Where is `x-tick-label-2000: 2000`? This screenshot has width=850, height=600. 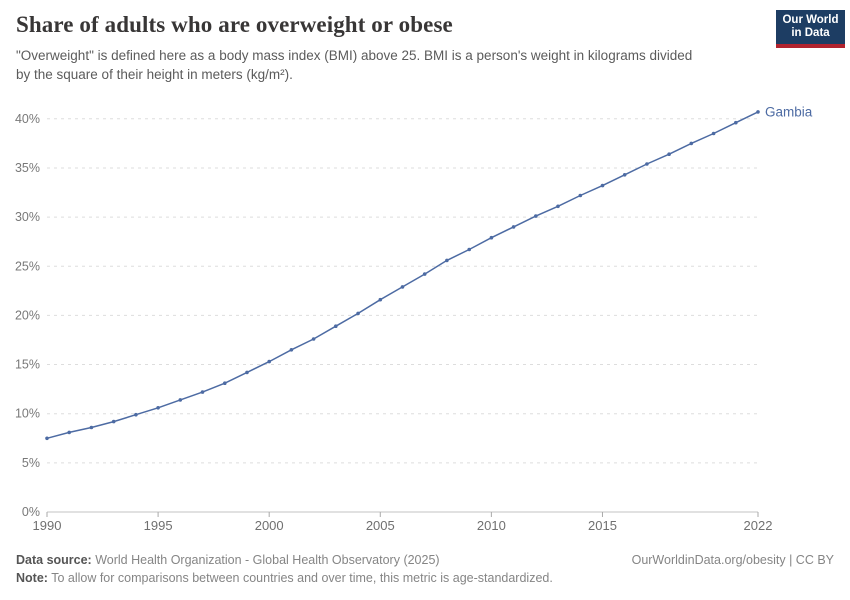 x-tick-label-2000: 2000 is located at coordinates (269, 525).